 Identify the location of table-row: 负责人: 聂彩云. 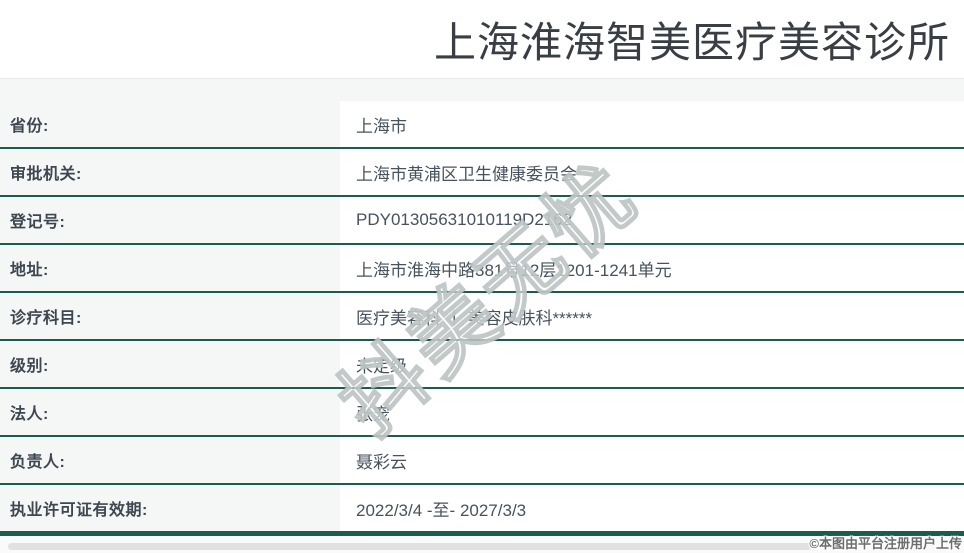
(482, 461).